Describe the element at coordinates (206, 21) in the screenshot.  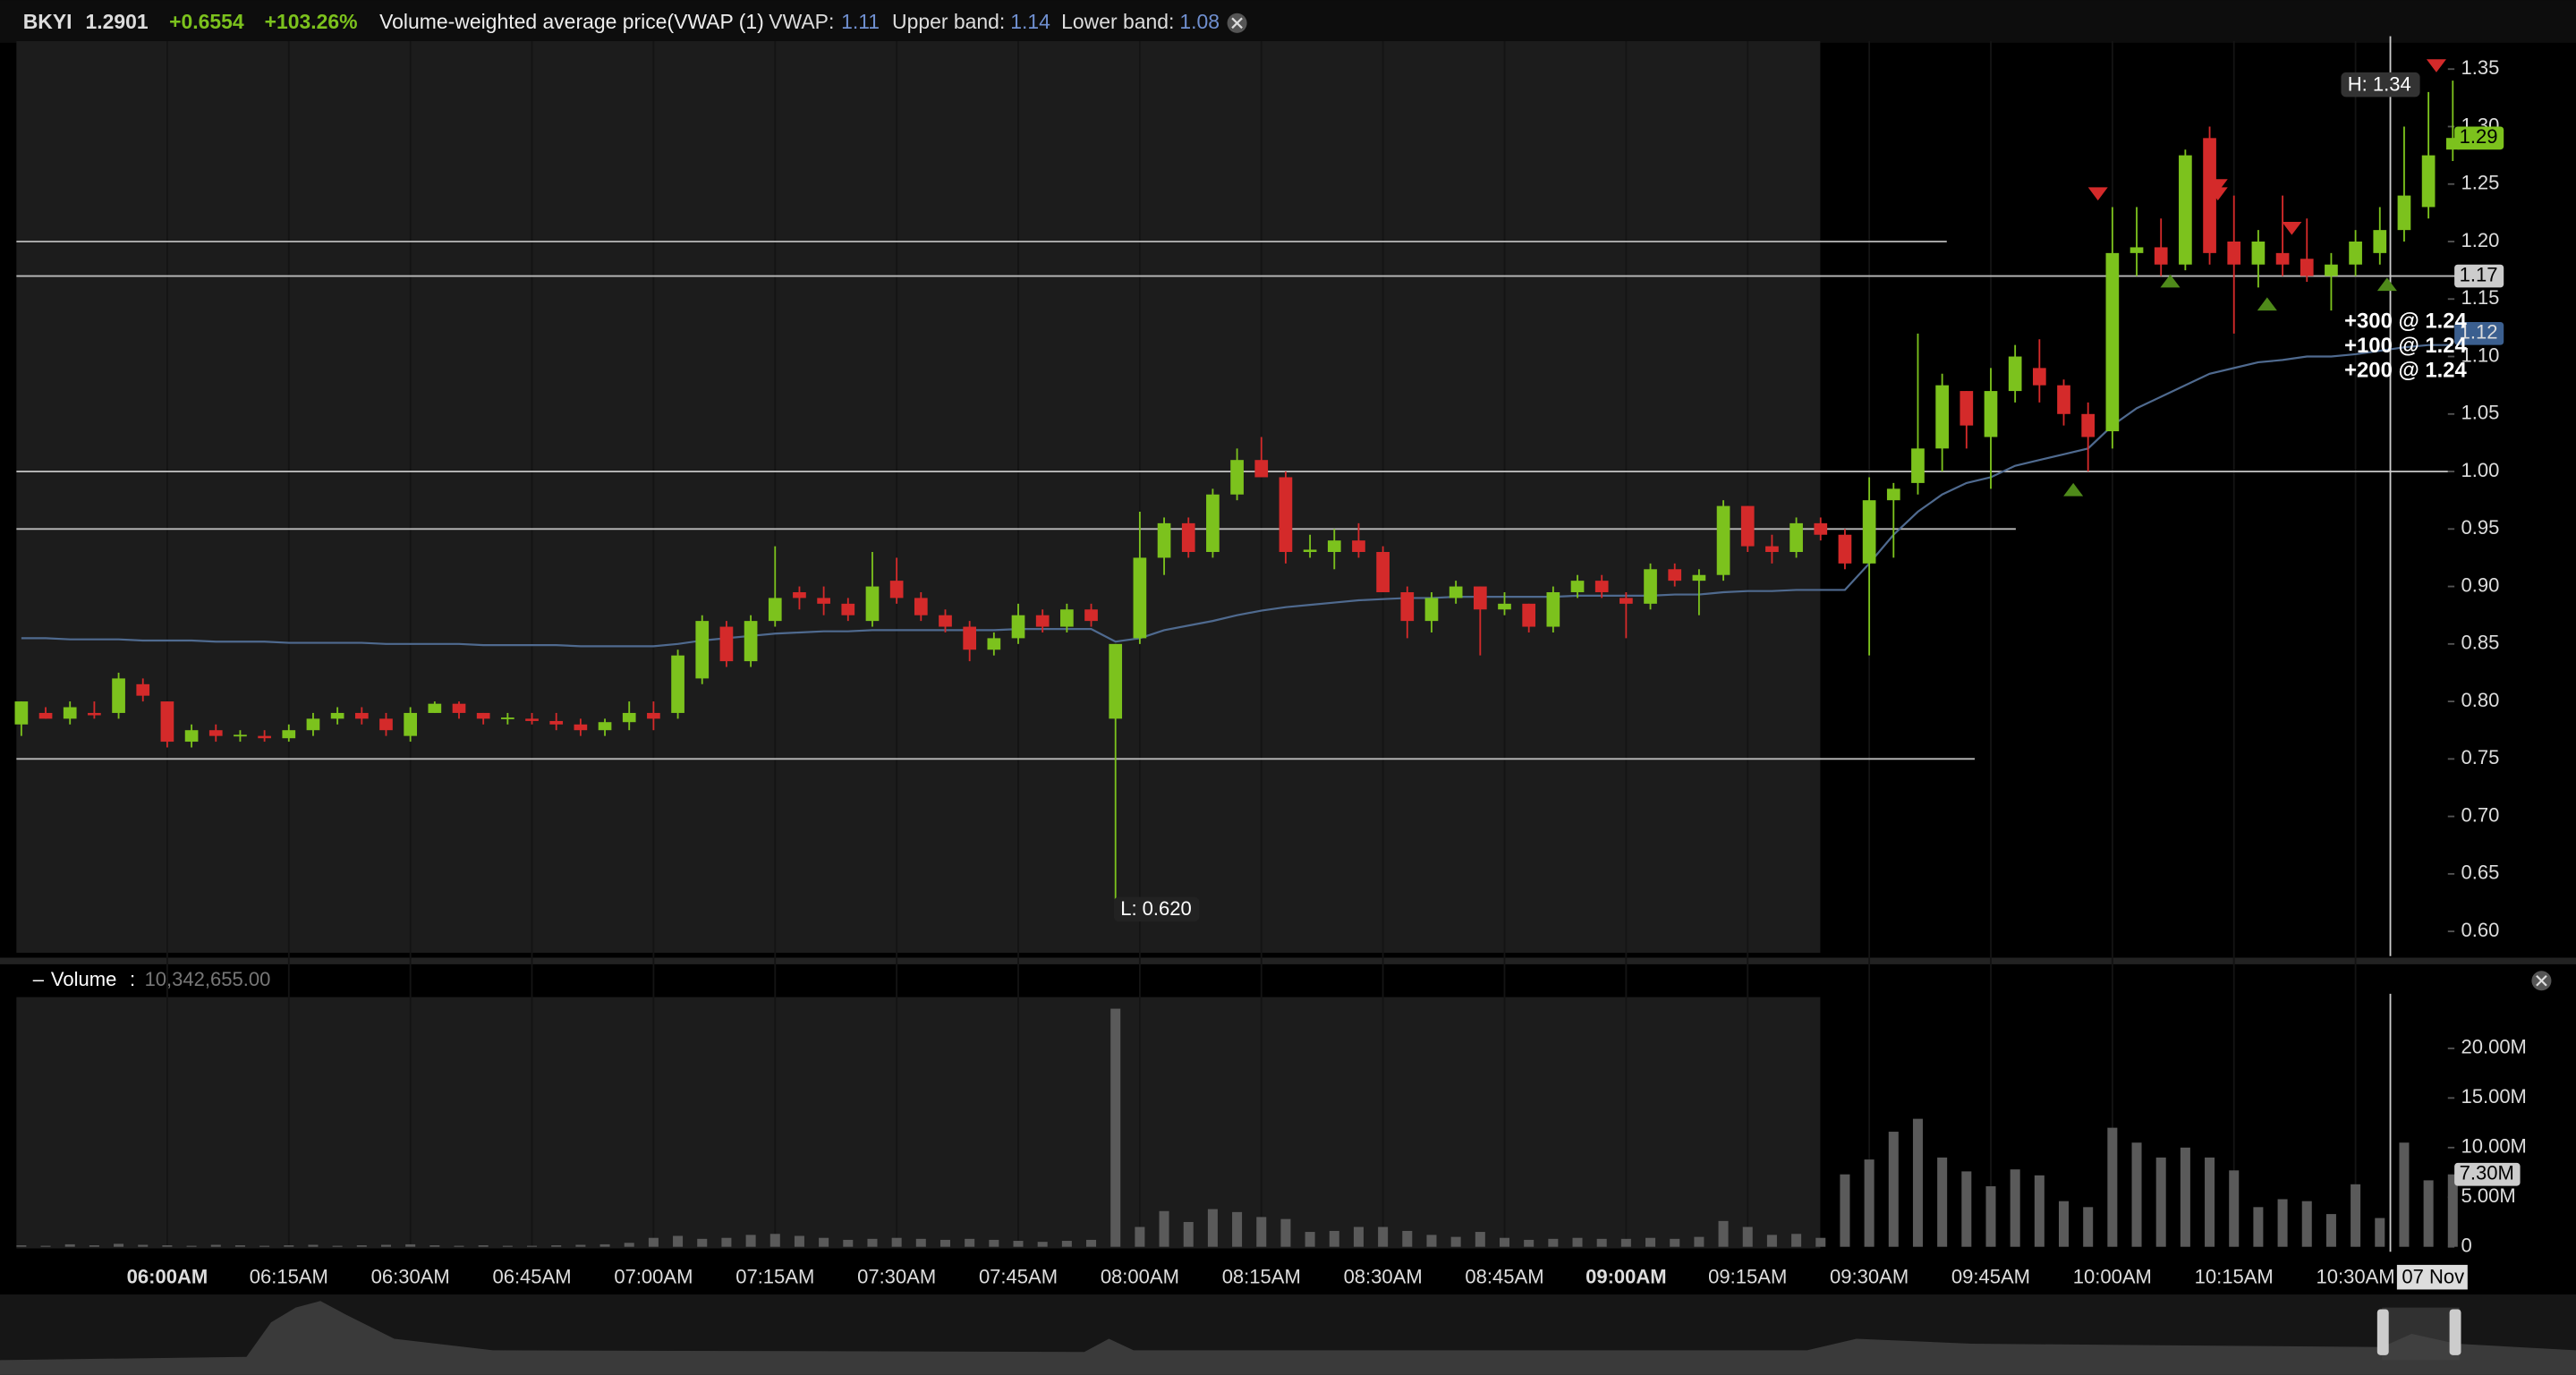
I see `change: +0.6554` at that location.